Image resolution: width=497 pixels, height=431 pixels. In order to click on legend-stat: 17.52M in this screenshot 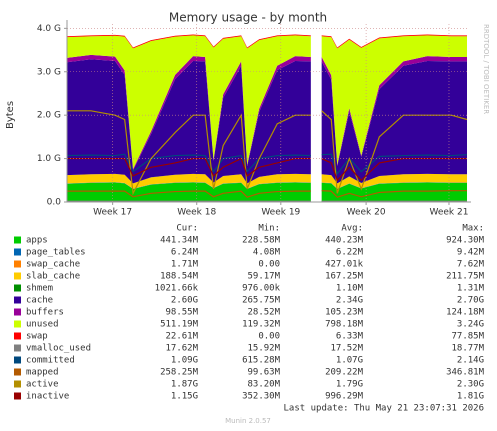, I will do `click(346, 349)`.